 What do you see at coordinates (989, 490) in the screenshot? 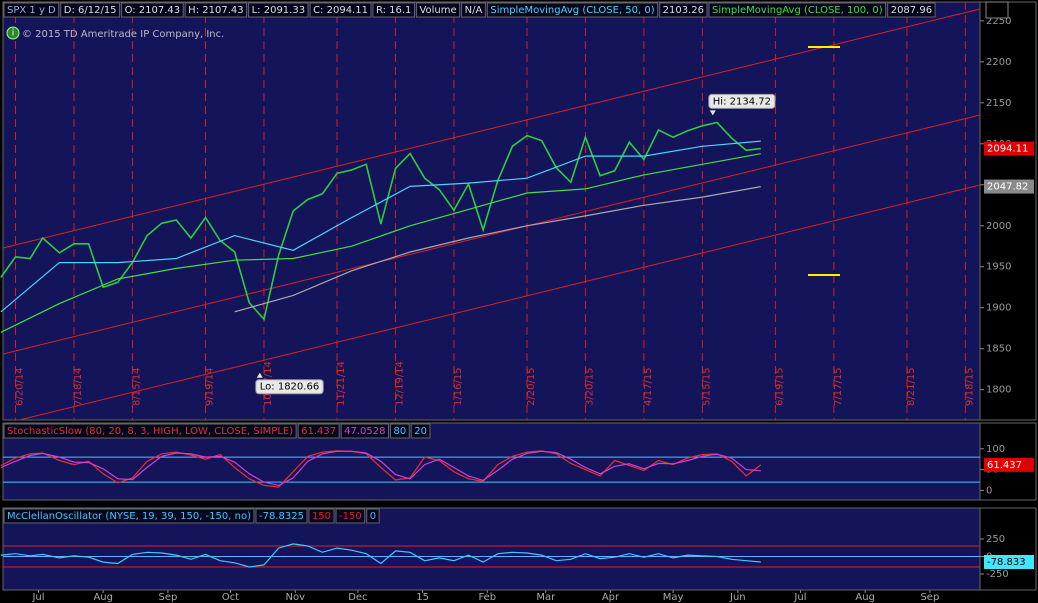
I see `y-tick-label: 0` at bounding box center [989, 490].